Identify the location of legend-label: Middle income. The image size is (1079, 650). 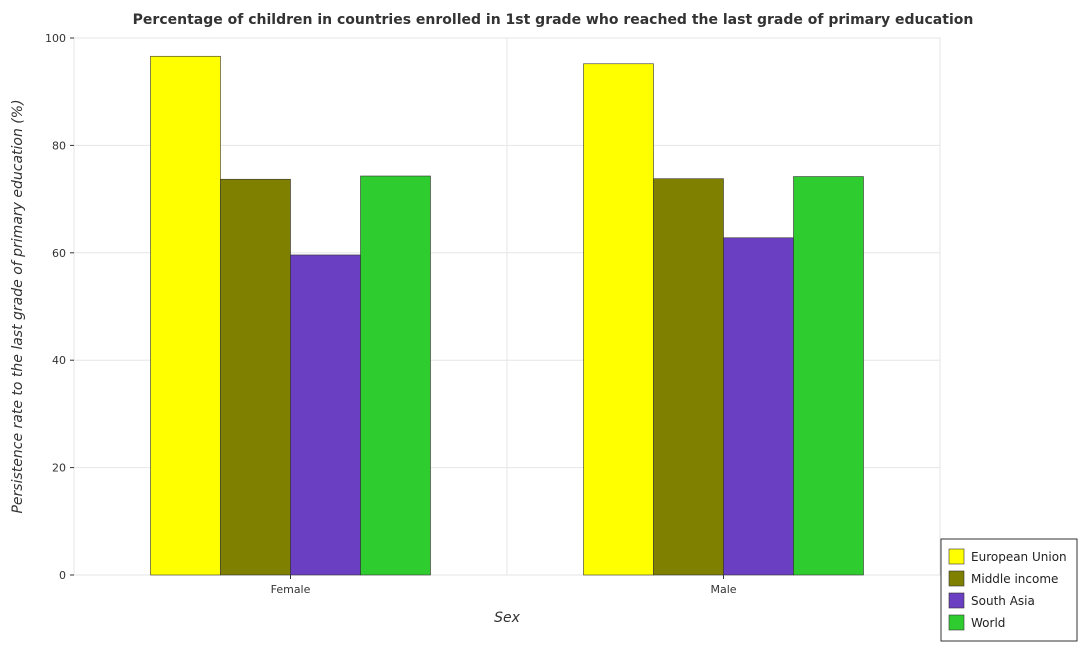
(1014, 579).